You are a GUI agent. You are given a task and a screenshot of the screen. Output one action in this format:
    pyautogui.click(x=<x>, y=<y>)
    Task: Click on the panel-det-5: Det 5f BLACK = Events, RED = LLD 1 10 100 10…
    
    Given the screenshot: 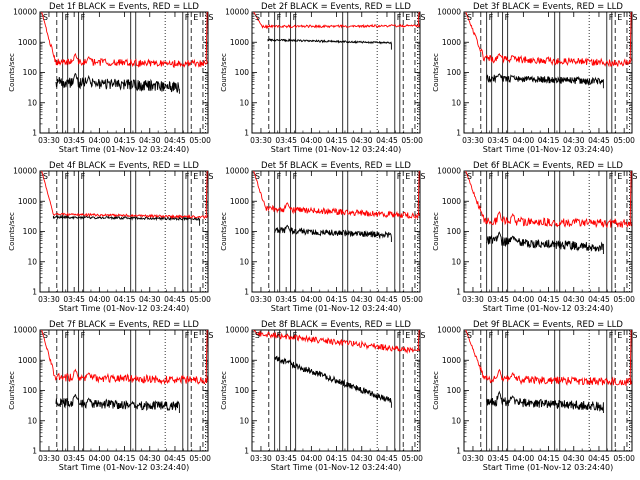 What is the action you would take?
    pyautogui.click(x=322, y=237)
    